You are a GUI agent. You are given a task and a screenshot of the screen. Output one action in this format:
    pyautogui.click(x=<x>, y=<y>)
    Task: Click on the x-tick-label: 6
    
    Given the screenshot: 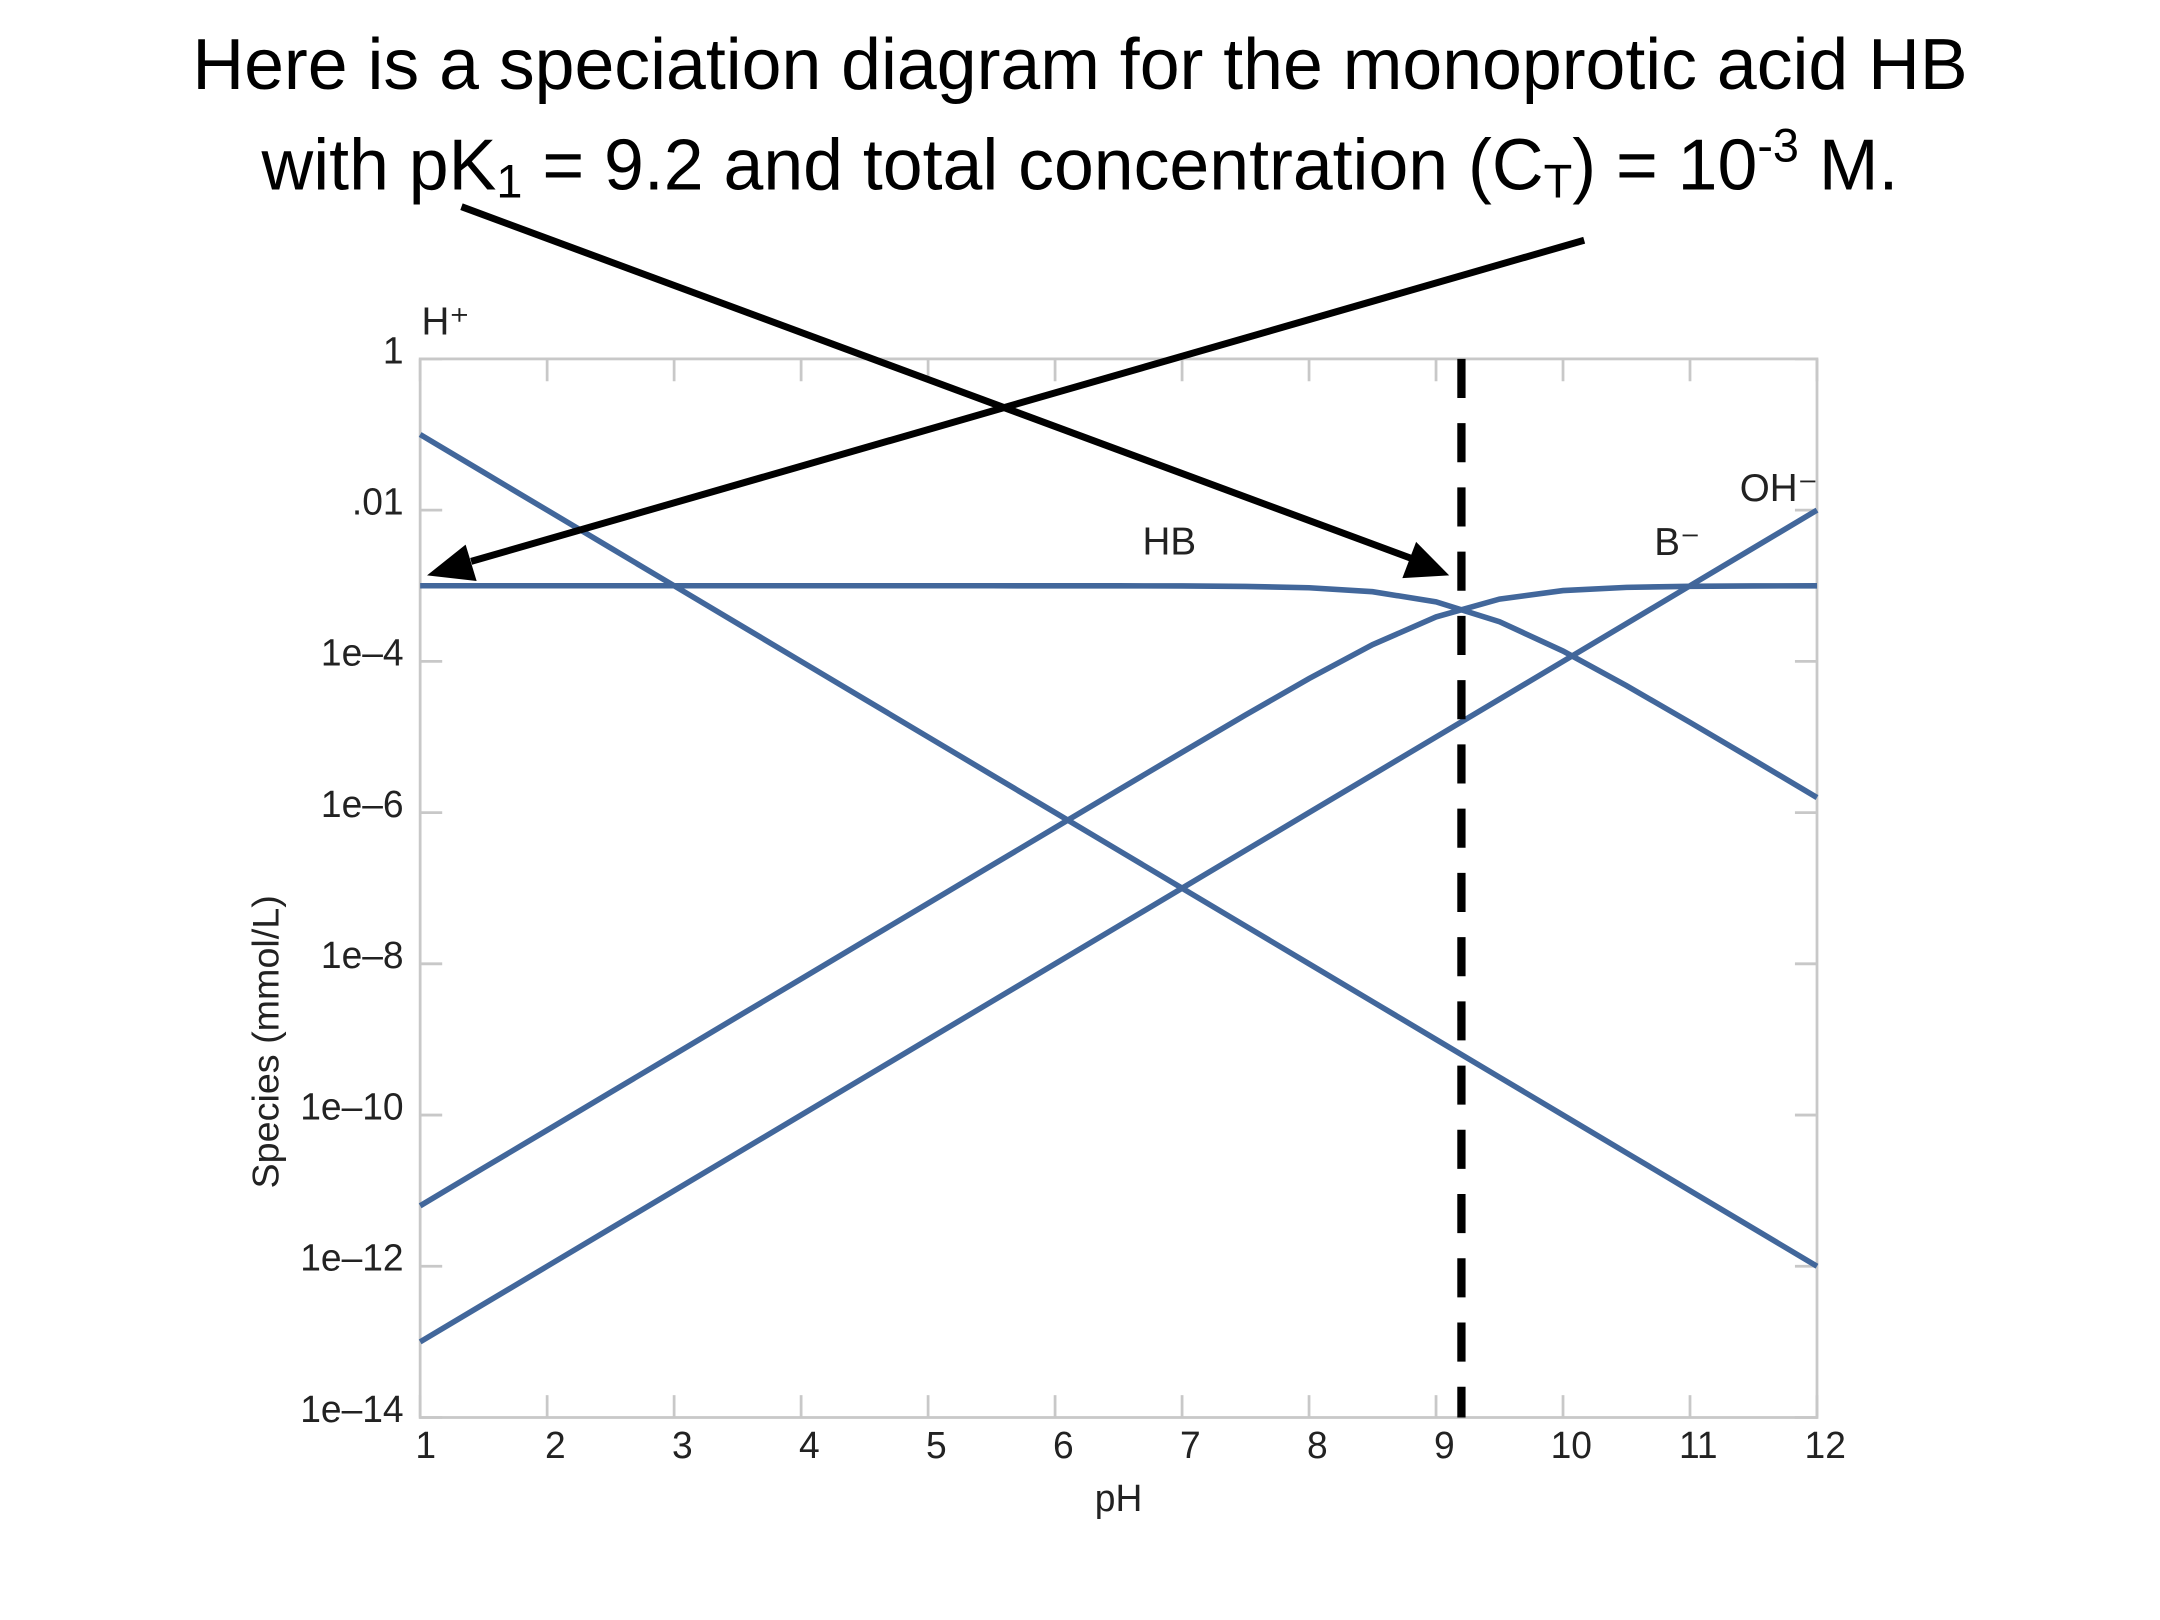 What is the action you would take?
    pyautogui.click(x=1063, y=1445)
    